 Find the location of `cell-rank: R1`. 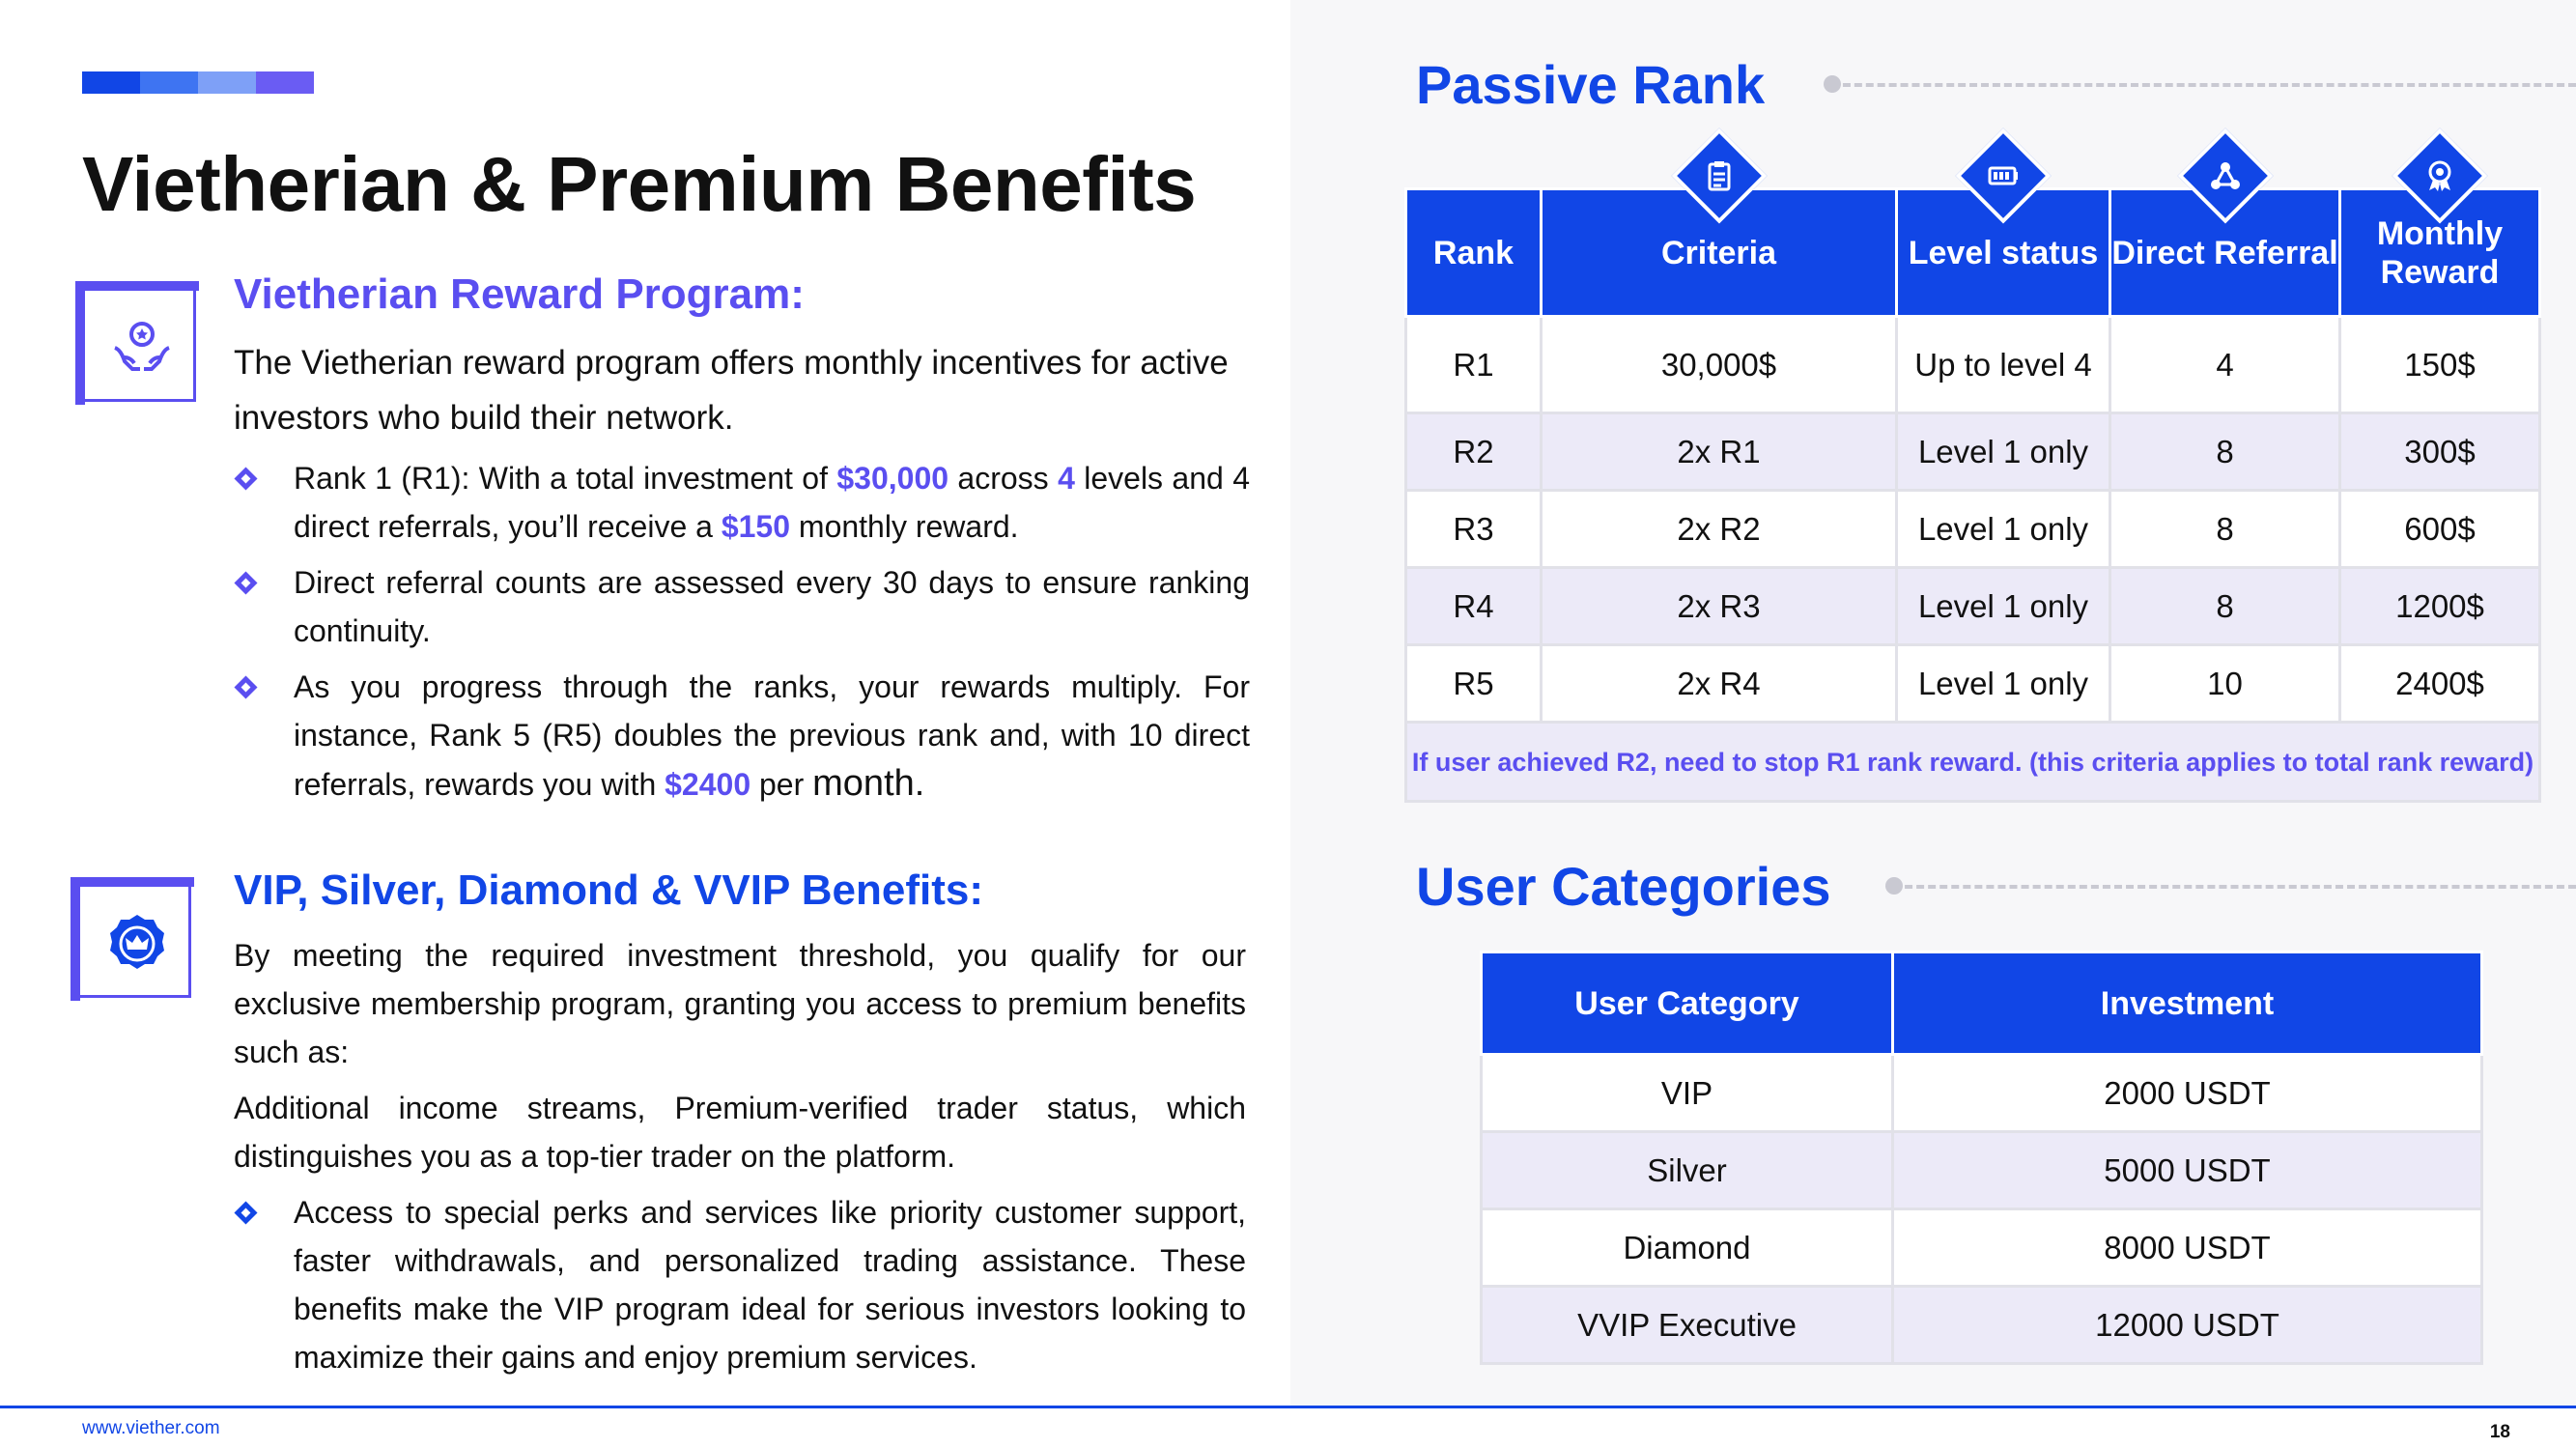

cell-rank: R1 is located at coordinates (1473, 364).